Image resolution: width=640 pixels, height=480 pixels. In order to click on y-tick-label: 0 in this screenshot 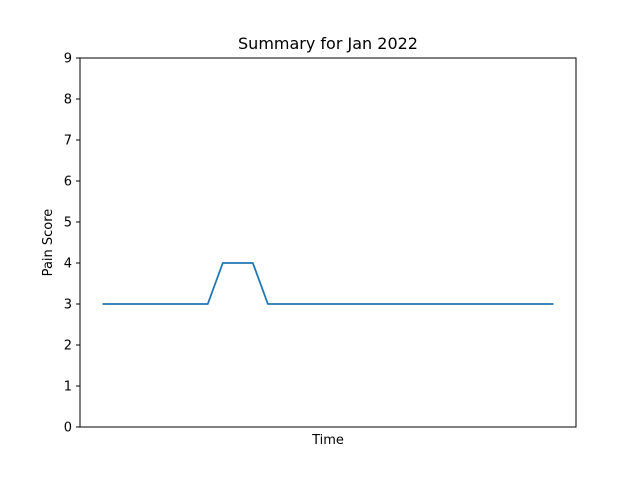, I will do `click(68, 428)`.